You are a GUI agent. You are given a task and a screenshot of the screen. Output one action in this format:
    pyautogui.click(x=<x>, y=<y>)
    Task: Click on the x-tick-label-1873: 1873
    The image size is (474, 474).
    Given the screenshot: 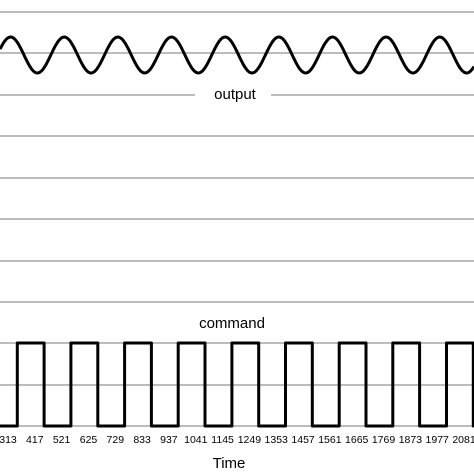 What is the action you would take?
    pyautogui.click(x=411, y=440)
    